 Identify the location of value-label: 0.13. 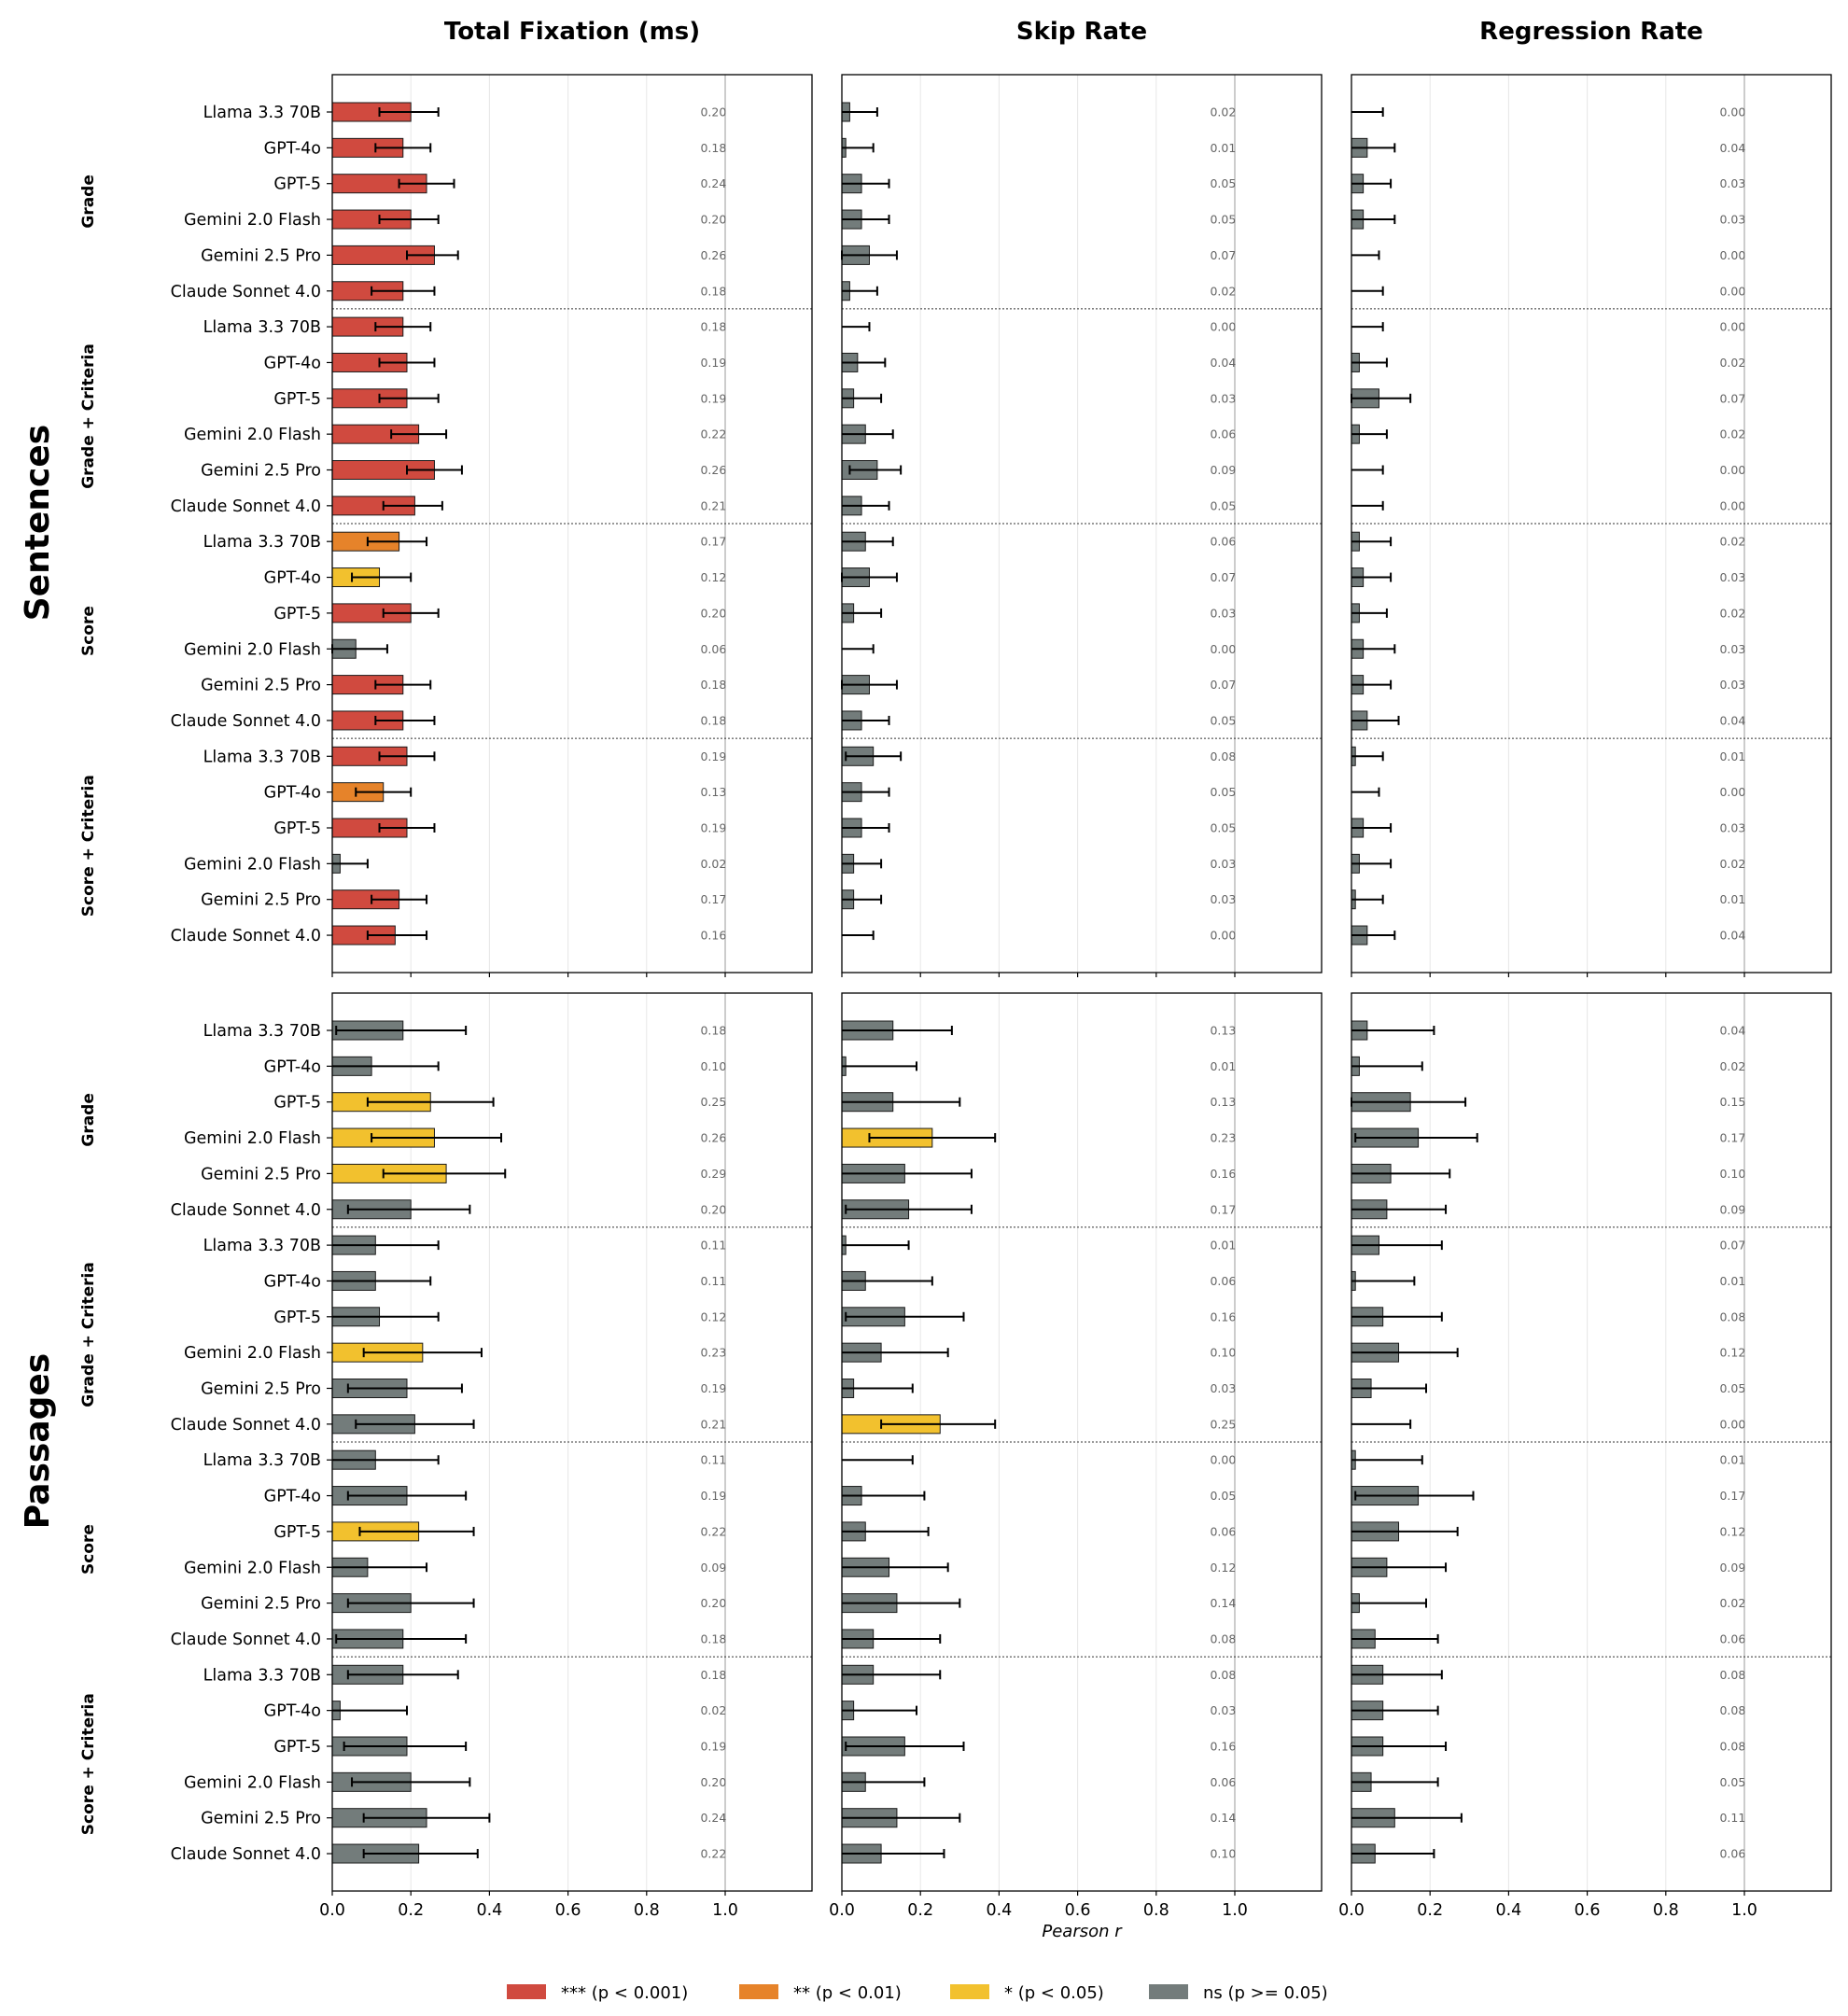
(1223, 1102).